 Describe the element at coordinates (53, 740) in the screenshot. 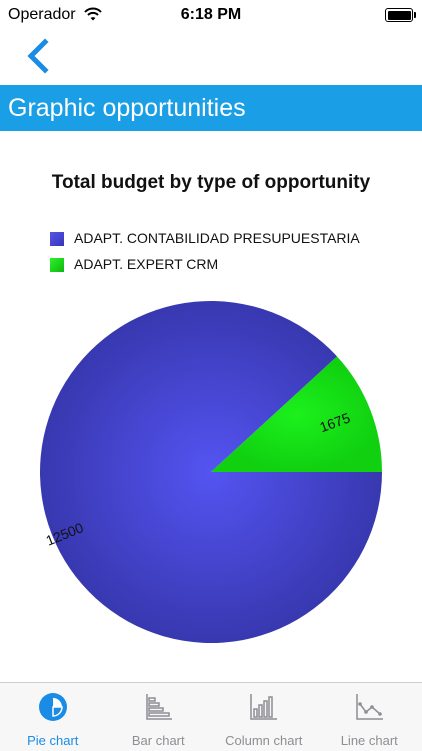

I see `tab-label: Pie chart` at that location.